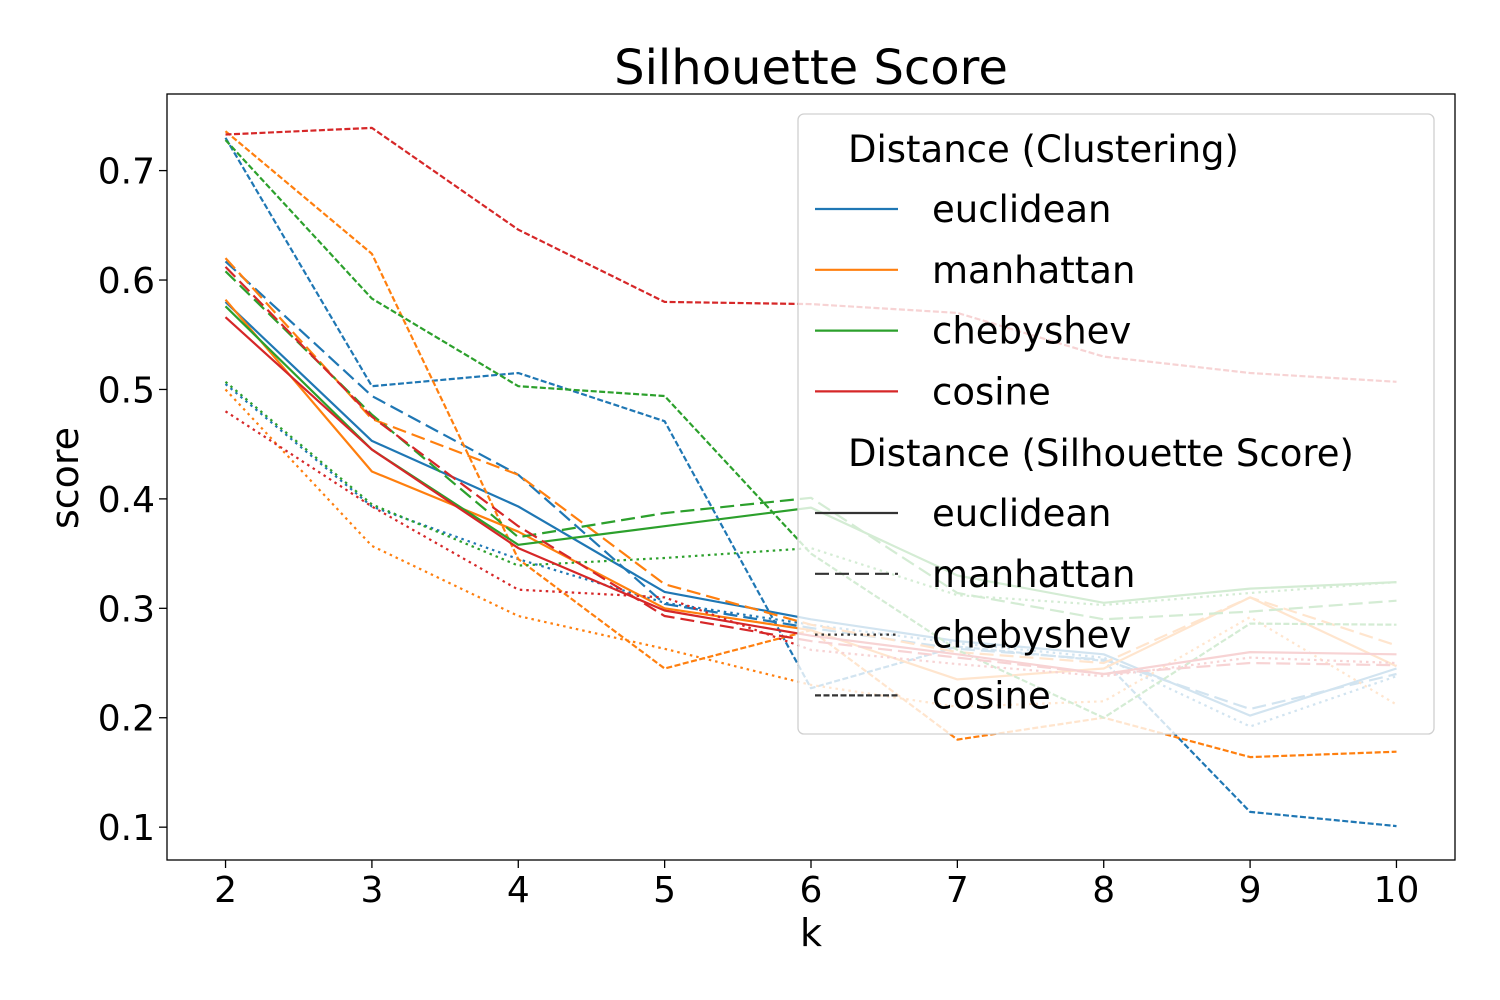  I want to click on legend-style-label-chebyshev: chebyshev, so click(1031, 635).